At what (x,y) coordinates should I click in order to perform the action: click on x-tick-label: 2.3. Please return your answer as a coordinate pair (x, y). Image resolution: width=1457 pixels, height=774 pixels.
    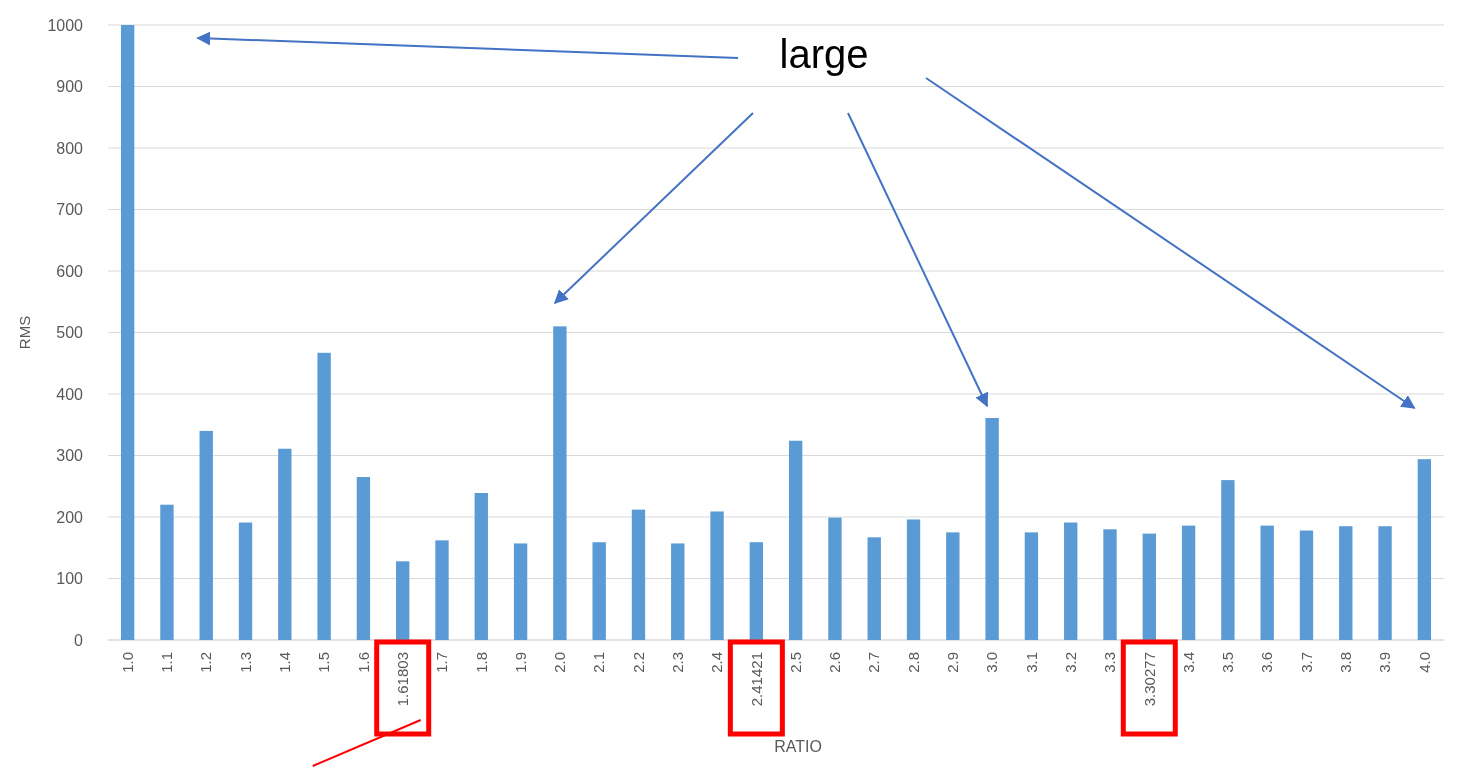
    Looking at the image, I should click on (678, 662).